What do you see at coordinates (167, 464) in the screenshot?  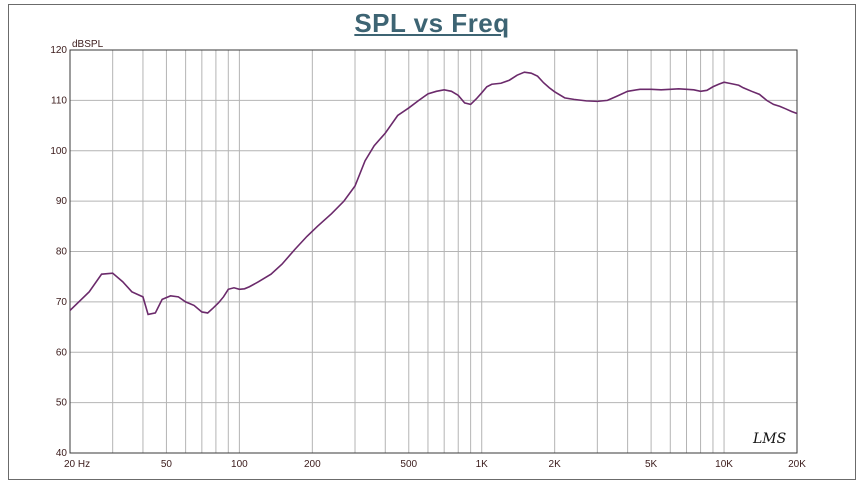 I see `x-tick-label: 50` at bounding box center [167, 464].